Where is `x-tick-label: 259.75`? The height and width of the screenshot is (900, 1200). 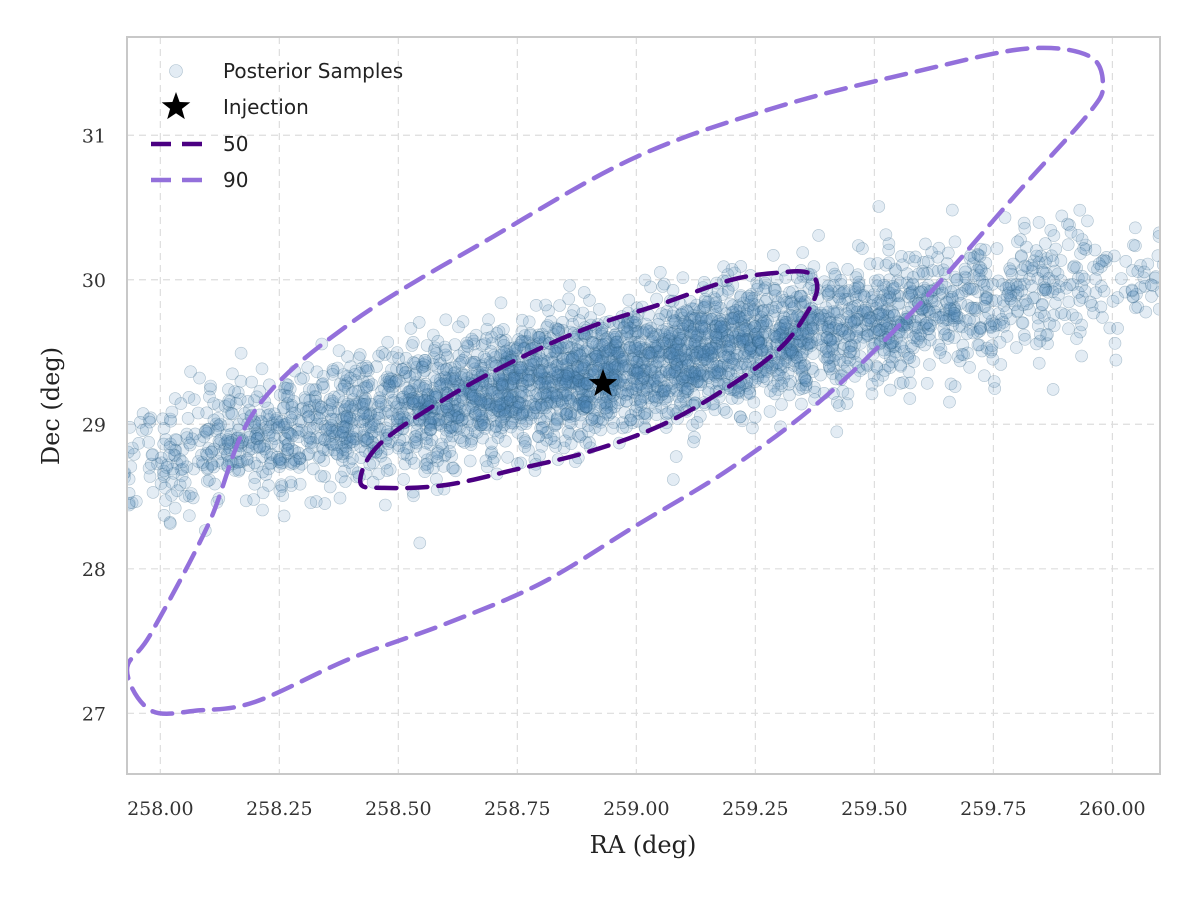 x-tick-label: 259.75 is located at coordinates (993, 809).